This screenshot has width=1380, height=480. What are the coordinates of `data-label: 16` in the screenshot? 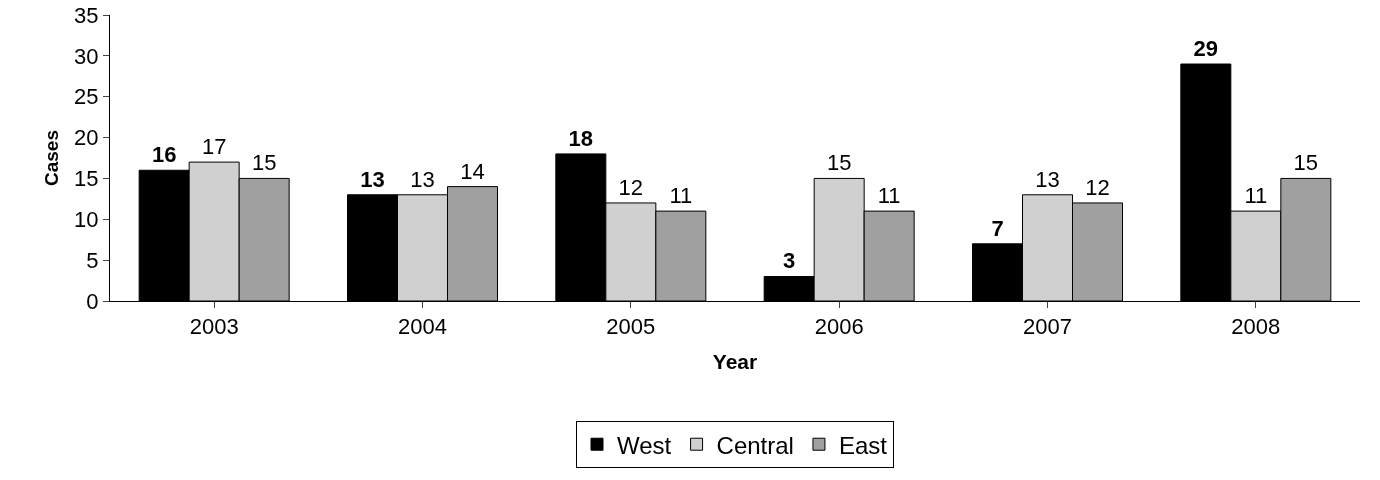 It's located at (164, 155).